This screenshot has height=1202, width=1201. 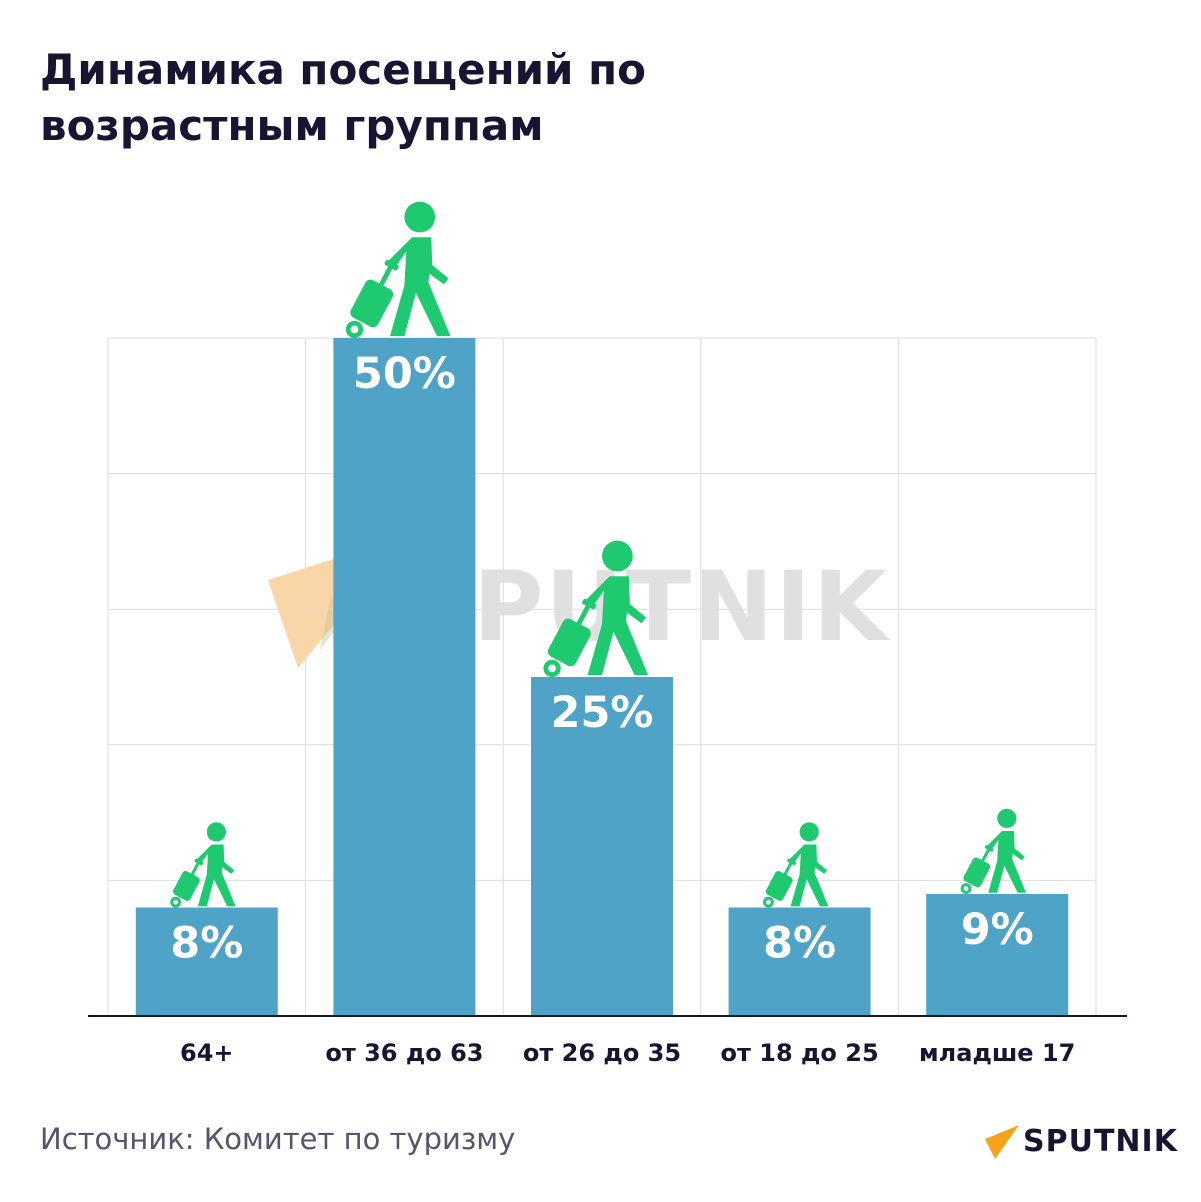 What do you see at coordinates (997, 1053) in the screenshot?
I see `x-tick-label: младше 17` at bounding box center [997, 1053].